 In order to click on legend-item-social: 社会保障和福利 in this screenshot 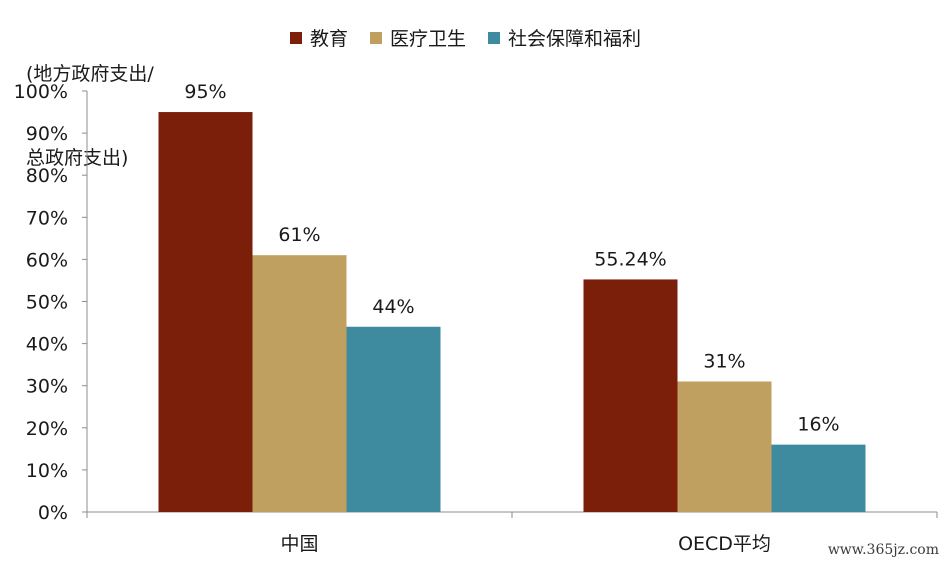, I will do `click(564, 37)`.